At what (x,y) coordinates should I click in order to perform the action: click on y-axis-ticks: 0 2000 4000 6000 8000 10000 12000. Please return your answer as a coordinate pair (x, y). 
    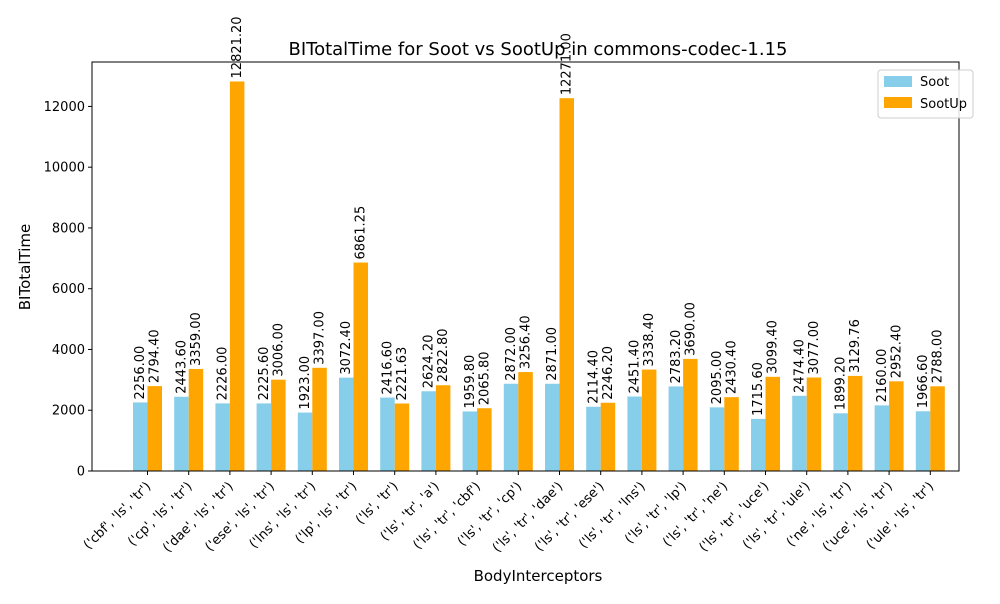
    Looking at the image, I should click on (68, 290).